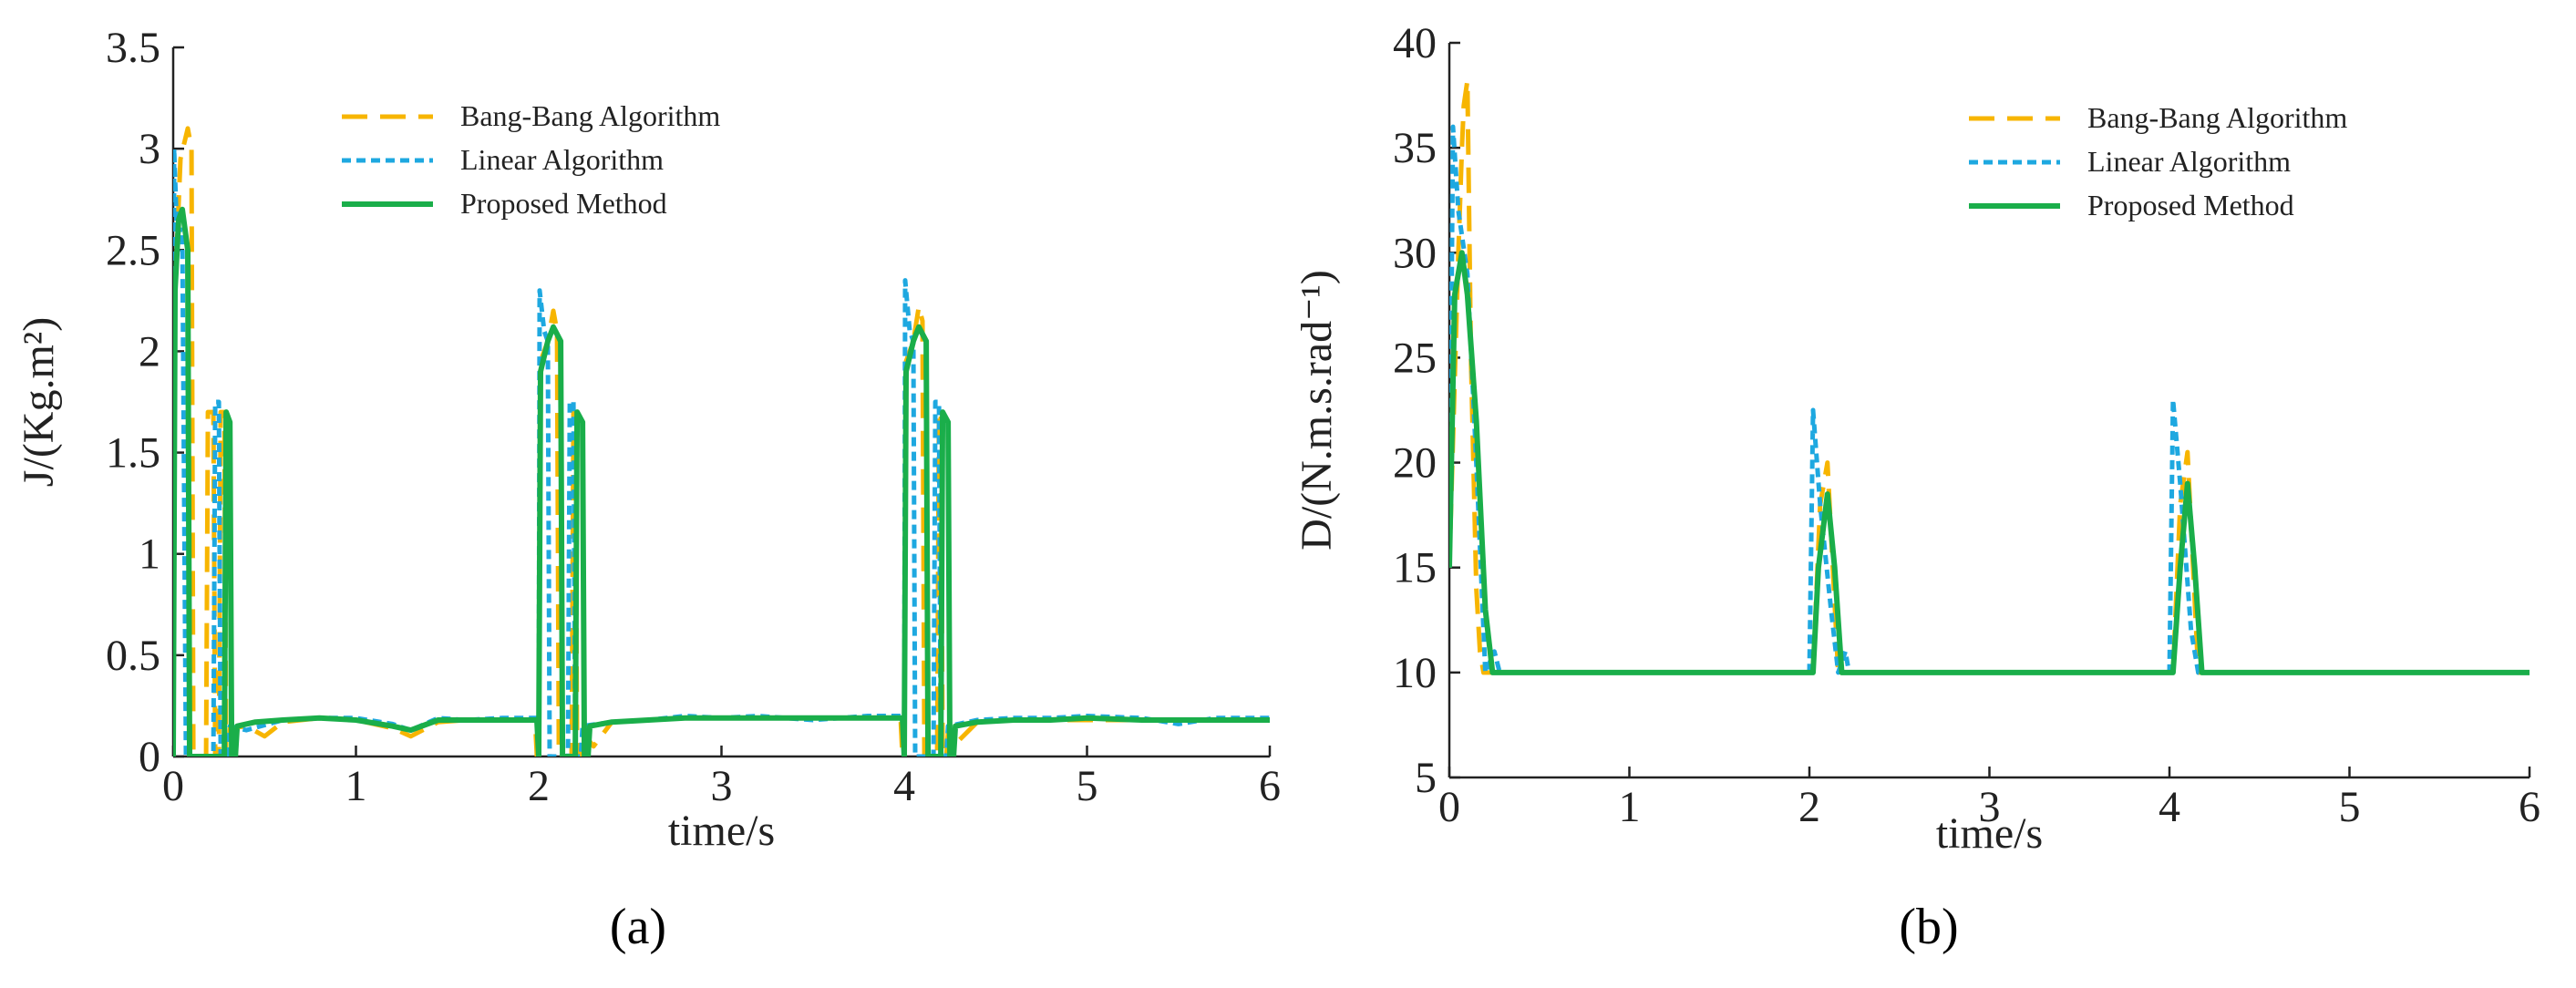 Image resolution: width=2576 pixels, height=988 pixels. I want to click on y-axis-label: J/(Kg.m²), so click(39, 402).